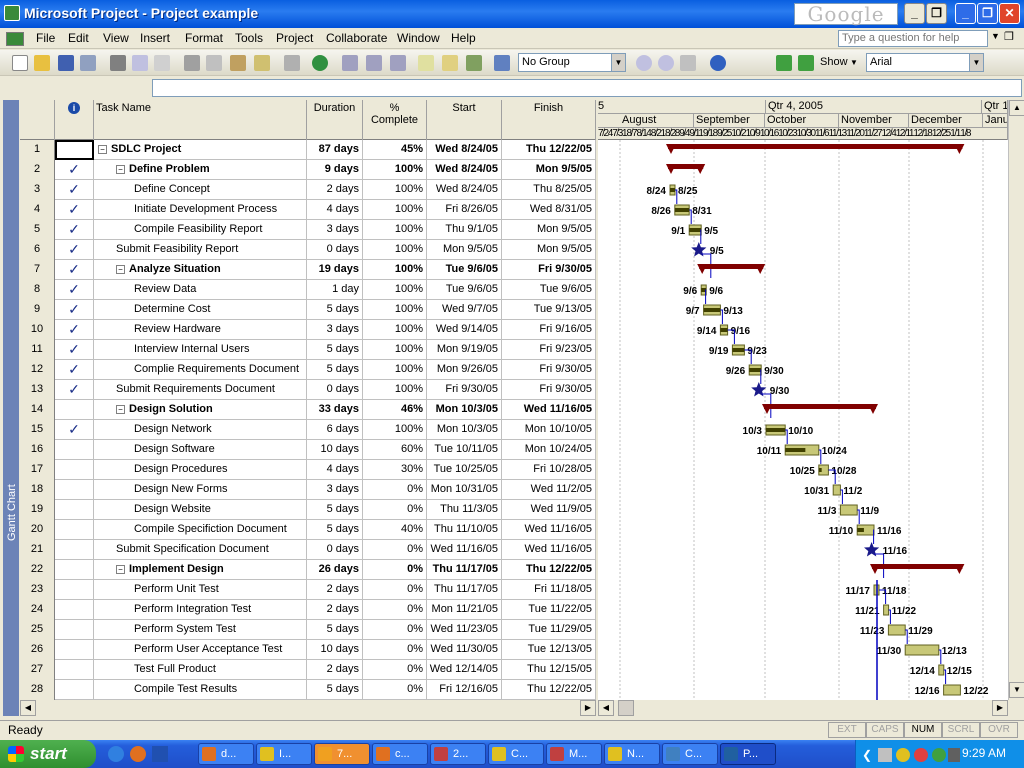 This screenshot has height=768, width=1024. What do you see at coordinates (913, 38) in the screenshot?
I see `help-search-input: Type a question for help` at bounding box center [913, 38].